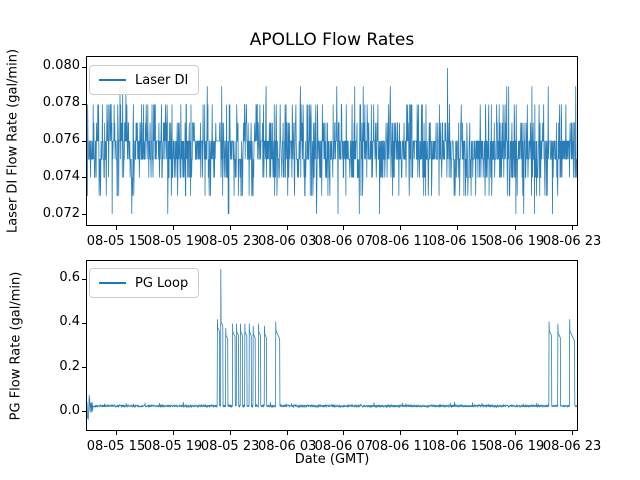 The width and height of the screenshot is (640, 480). What do you see at coordinates (332, 40) in the screenshot?
I see `chart-title: APOLLO Flow Rates` at bounding box center [332, 40].